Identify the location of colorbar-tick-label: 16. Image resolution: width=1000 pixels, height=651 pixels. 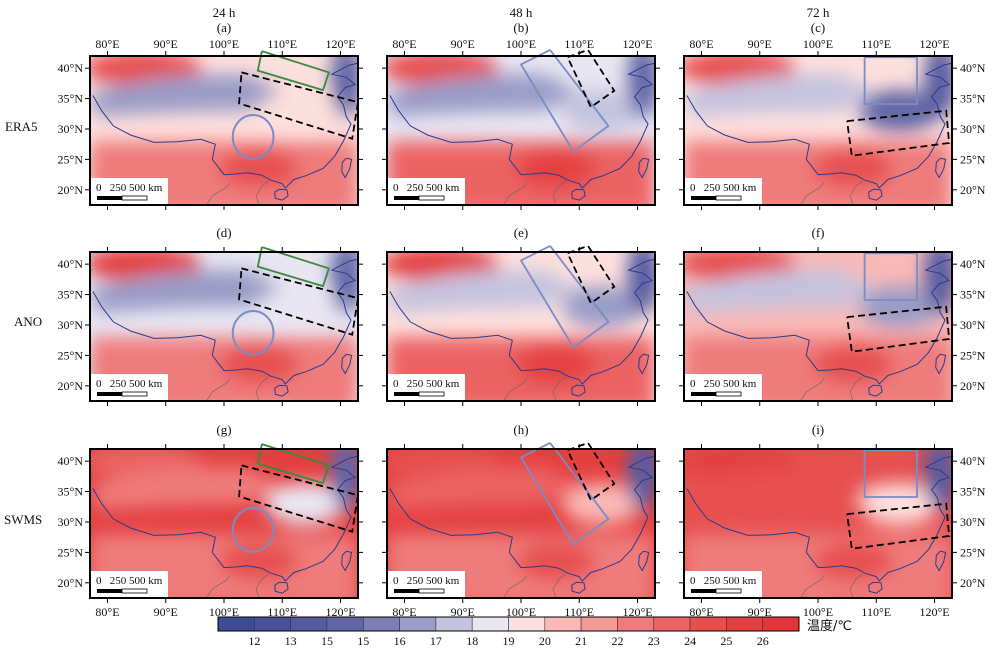
(400, 641).